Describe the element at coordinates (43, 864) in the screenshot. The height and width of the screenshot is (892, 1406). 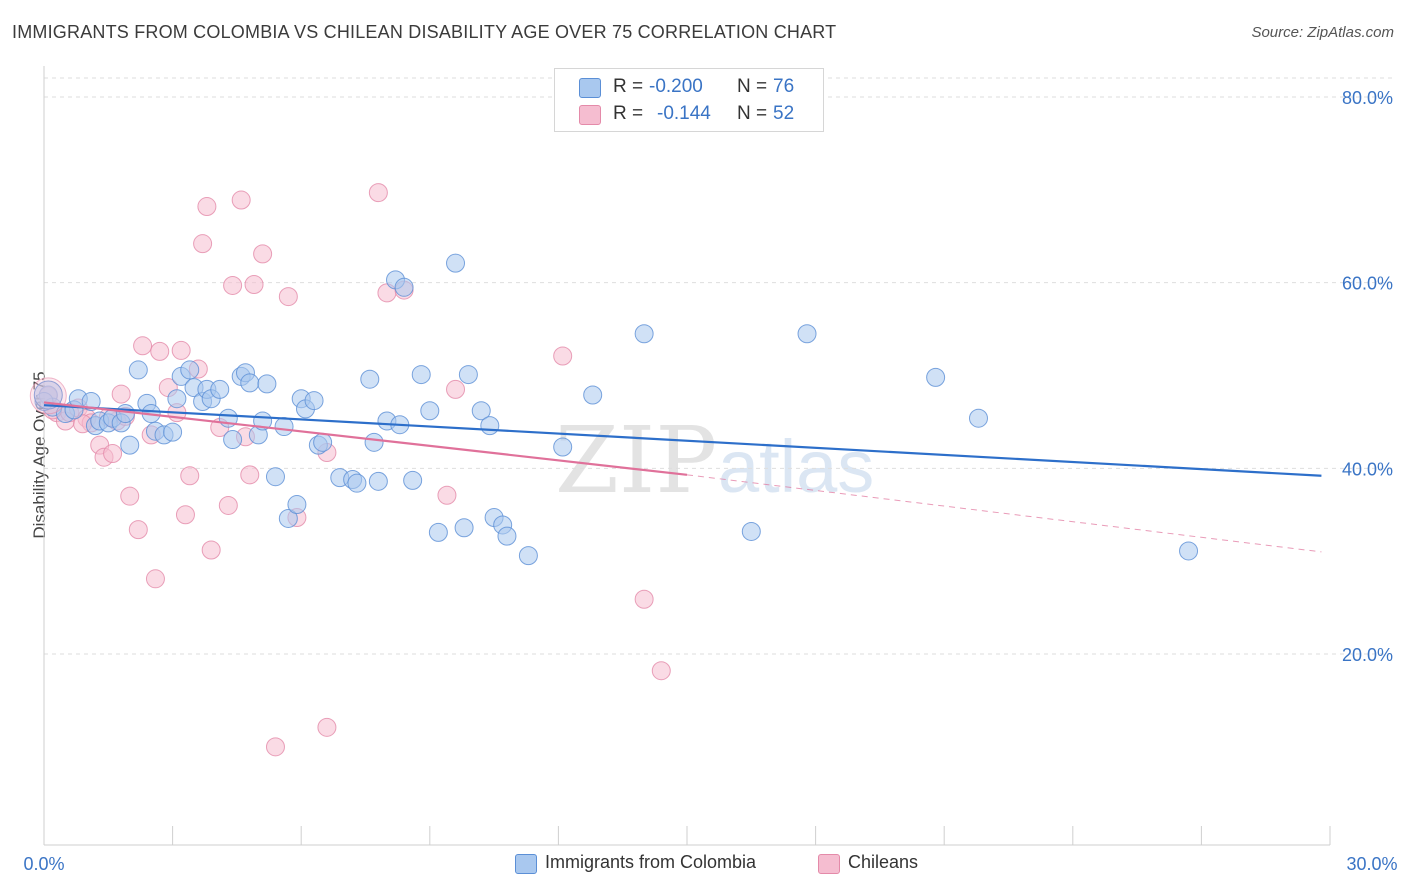
I see `x-tick-label: 0.0%` at that location.